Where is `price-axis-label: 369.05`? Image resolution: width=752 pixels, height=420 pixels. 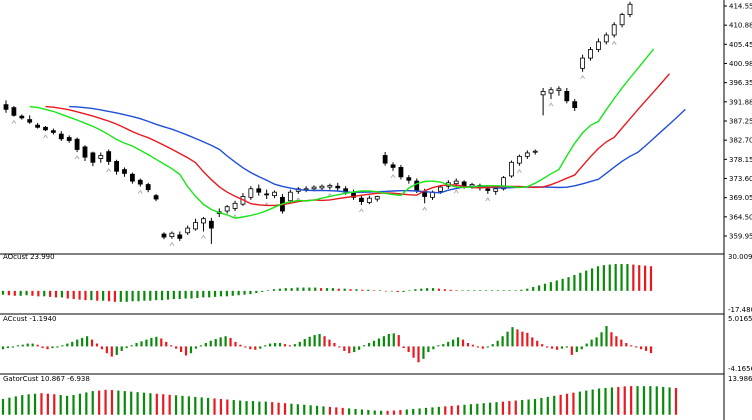
price-axis-label: 369.05 is located at coordinates (740, 198).